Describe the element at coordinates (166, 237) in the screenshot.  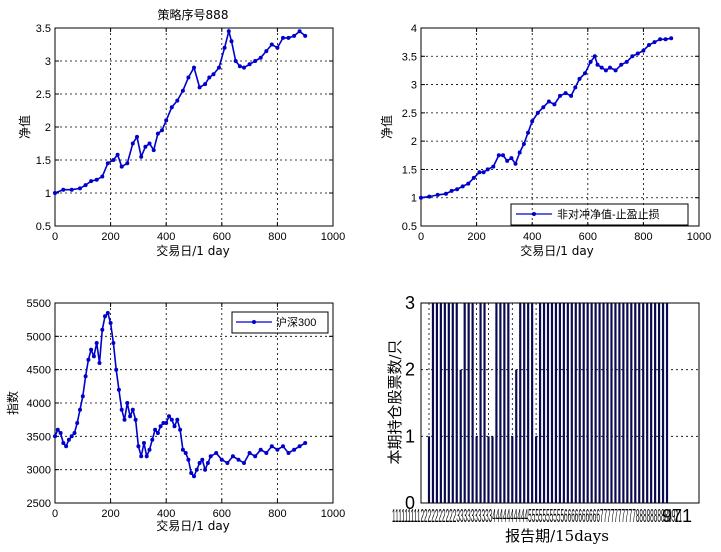
I see `x-tick-label: 400` at that location.